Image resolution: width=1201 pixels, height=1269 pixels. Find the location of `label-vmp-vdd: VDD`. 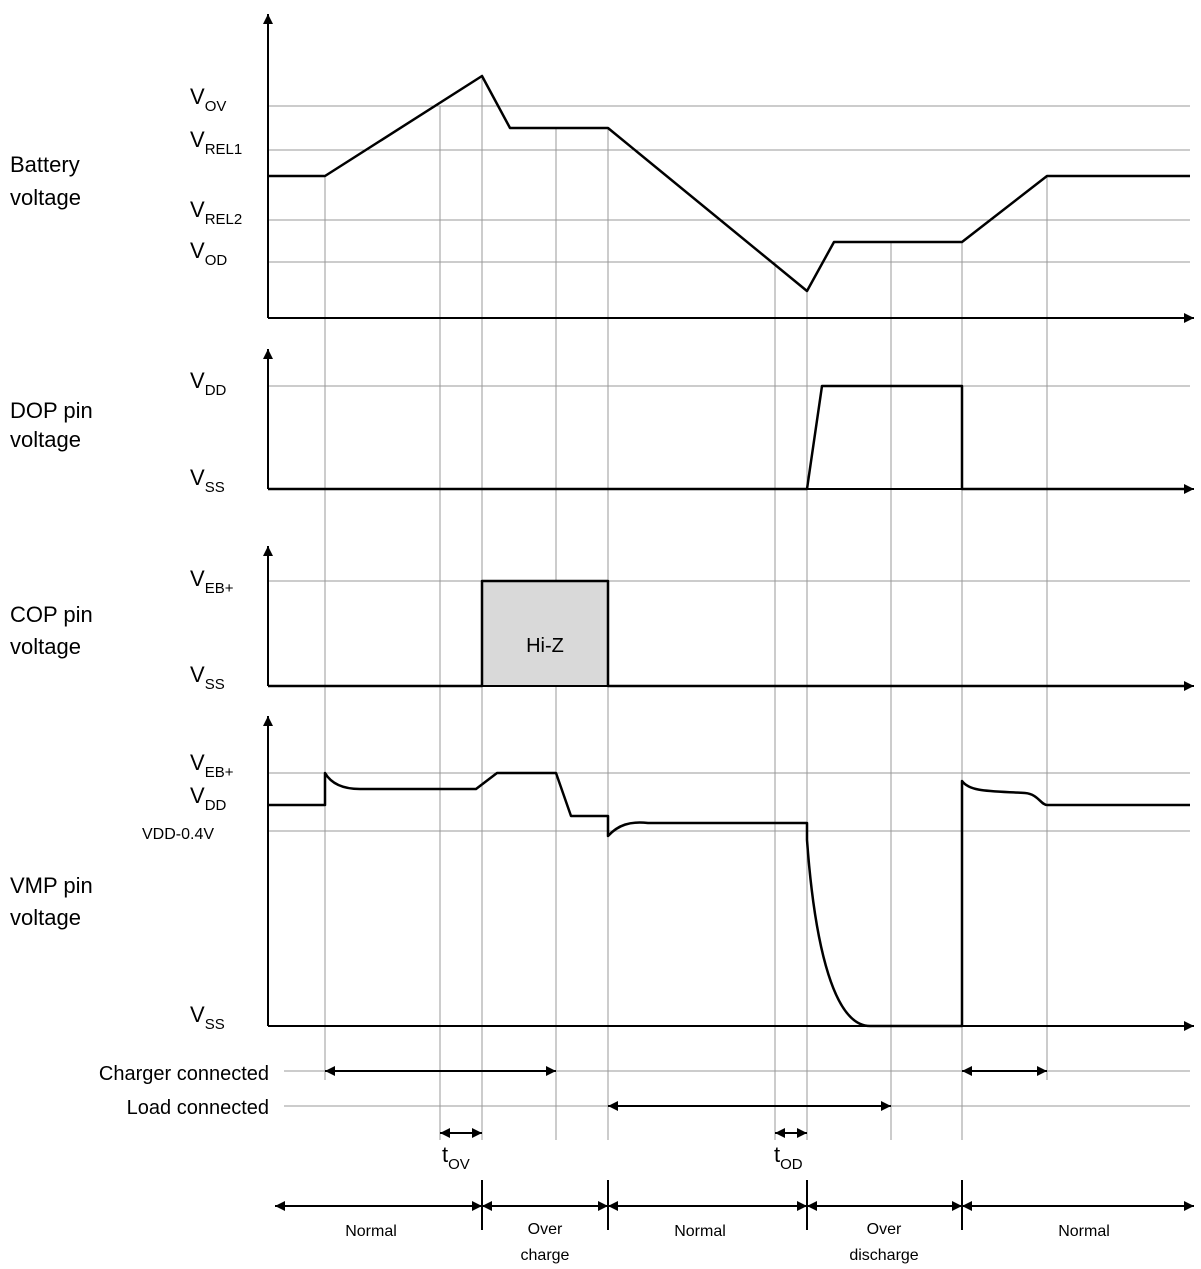

label-vmp-vdd: VDD is located at coordinates (208, 798).